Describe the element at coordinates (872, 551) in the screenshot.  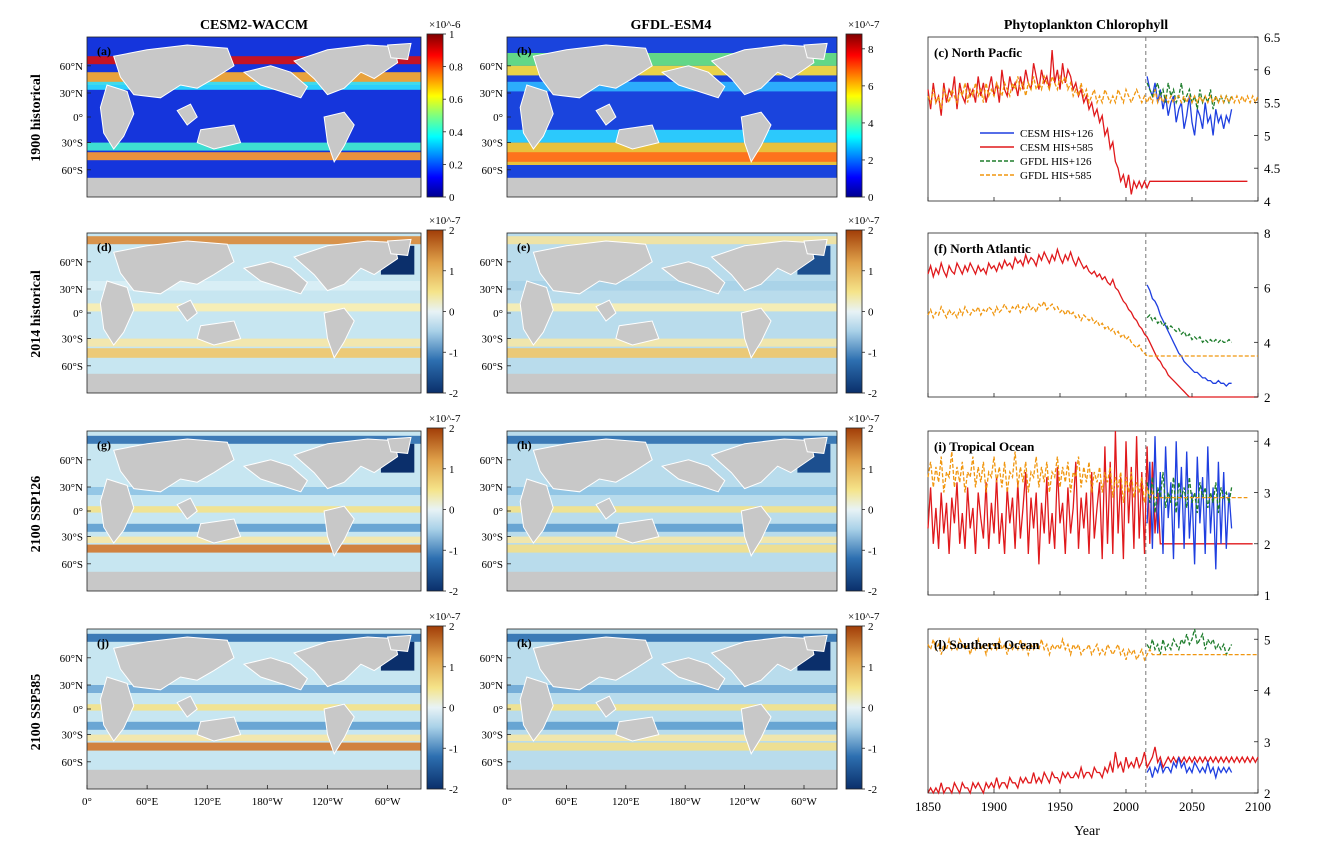
I see `colorbar-tick-label: -1` at that location.